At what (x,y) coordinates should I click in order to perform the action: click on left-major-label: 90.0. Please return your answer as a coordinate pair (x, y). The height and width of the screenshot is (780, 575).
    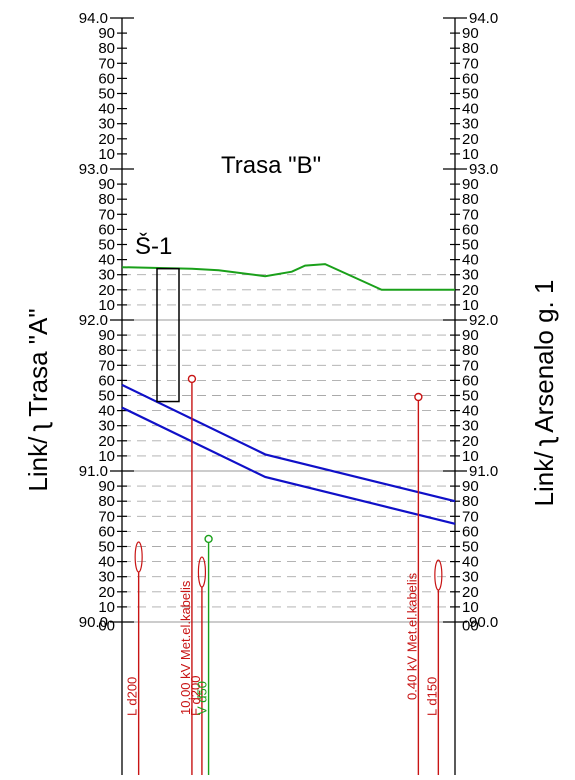
    Looking at the image, I should click on (93, 622).